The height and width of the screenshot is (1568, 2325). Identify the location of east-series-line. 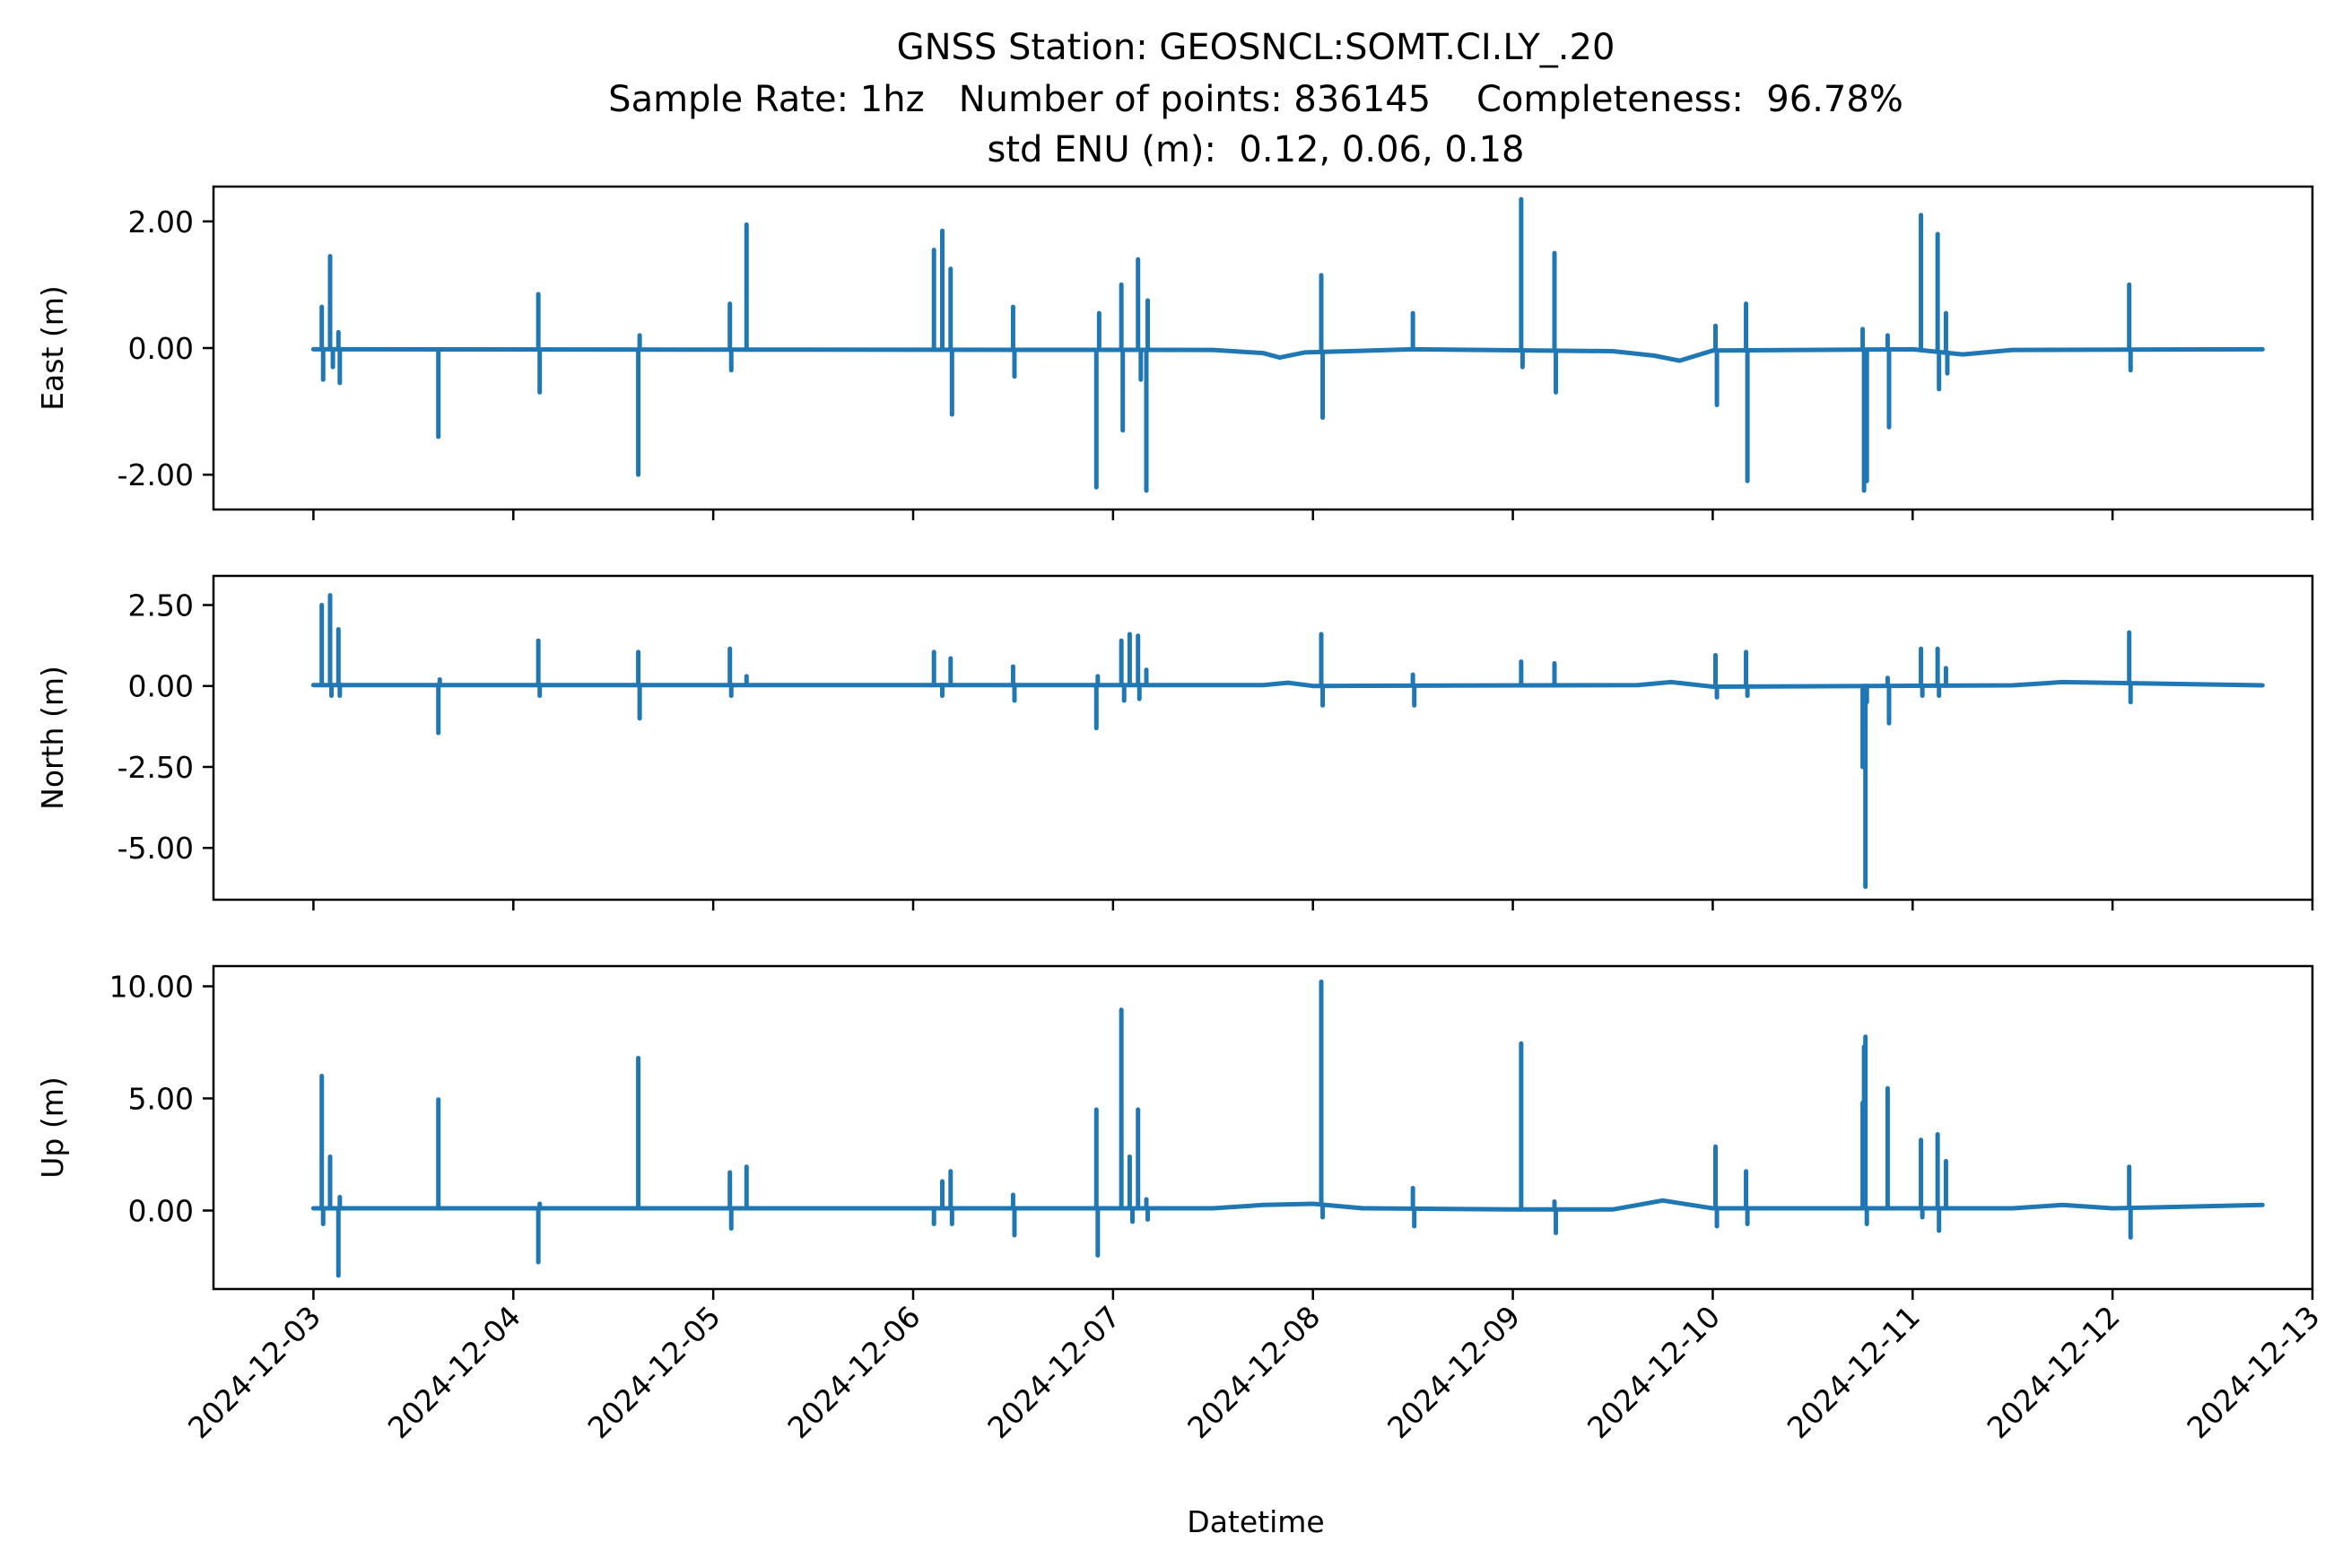
(1287, 354).